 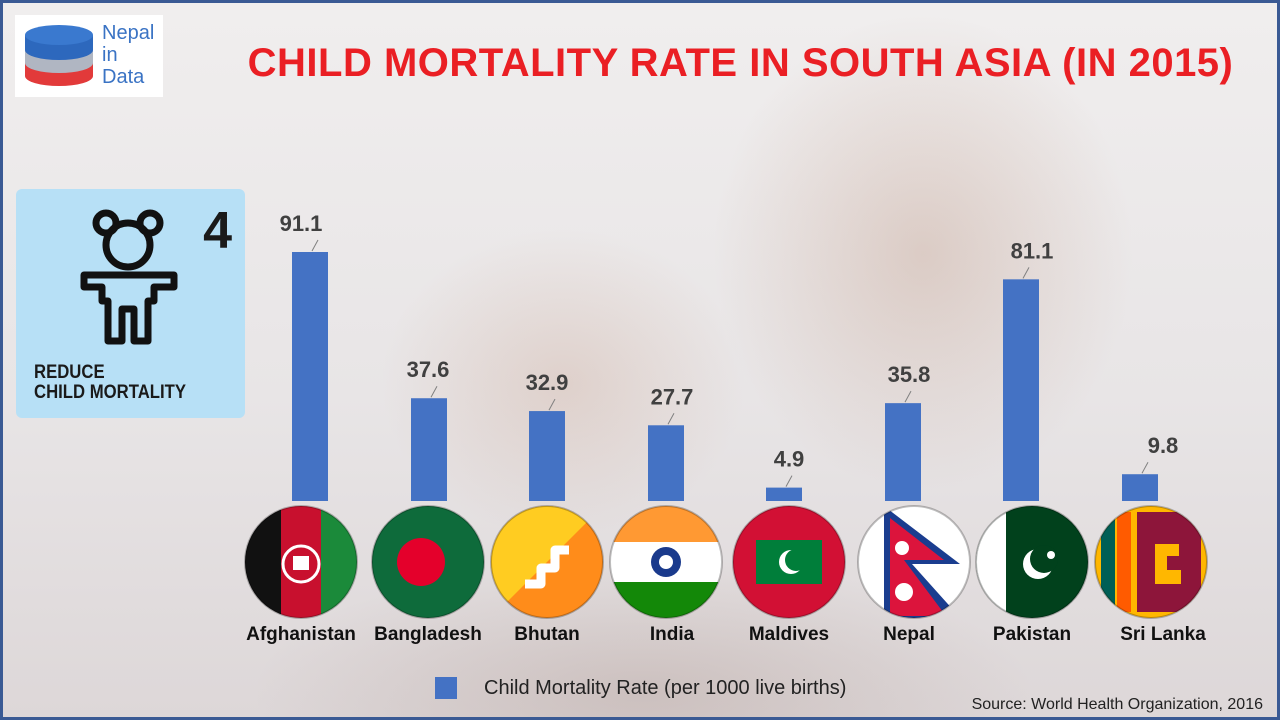 I want to click on sdg-goal-caption: REDUCE CHILD MORTALITY, so click(x=110, y=383).